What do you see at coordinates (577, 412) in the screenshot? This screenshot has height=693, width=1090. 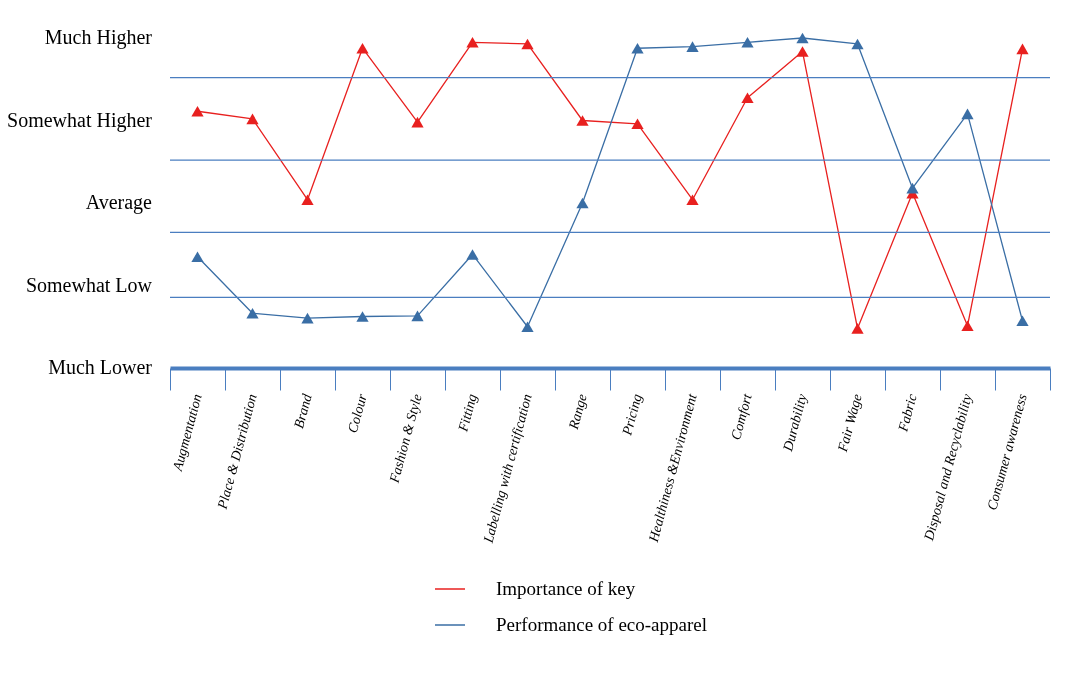 I see `x-tick-label: Range` at bounding box center [577, 412].